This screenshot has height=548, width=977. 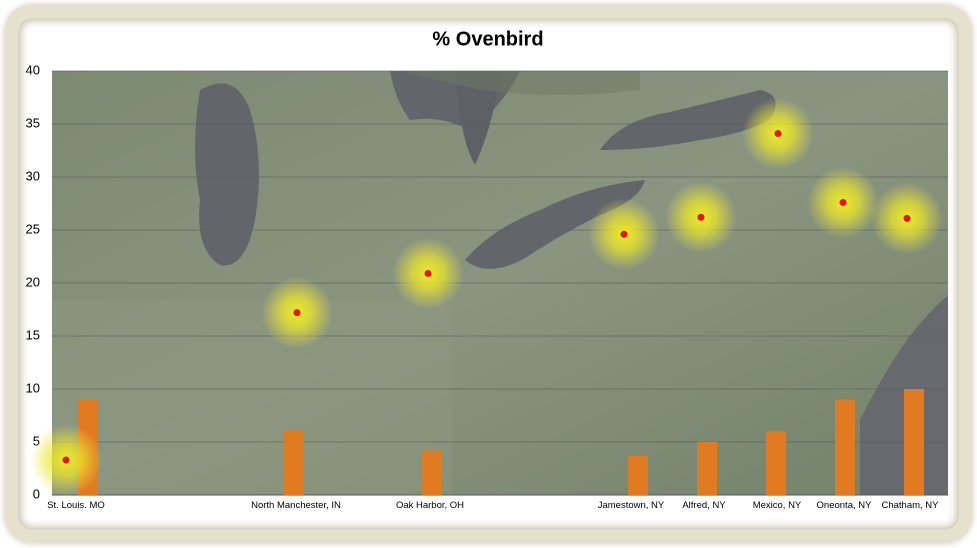 I want to click on y-tick-label: 35, so click(x=33, y=122).